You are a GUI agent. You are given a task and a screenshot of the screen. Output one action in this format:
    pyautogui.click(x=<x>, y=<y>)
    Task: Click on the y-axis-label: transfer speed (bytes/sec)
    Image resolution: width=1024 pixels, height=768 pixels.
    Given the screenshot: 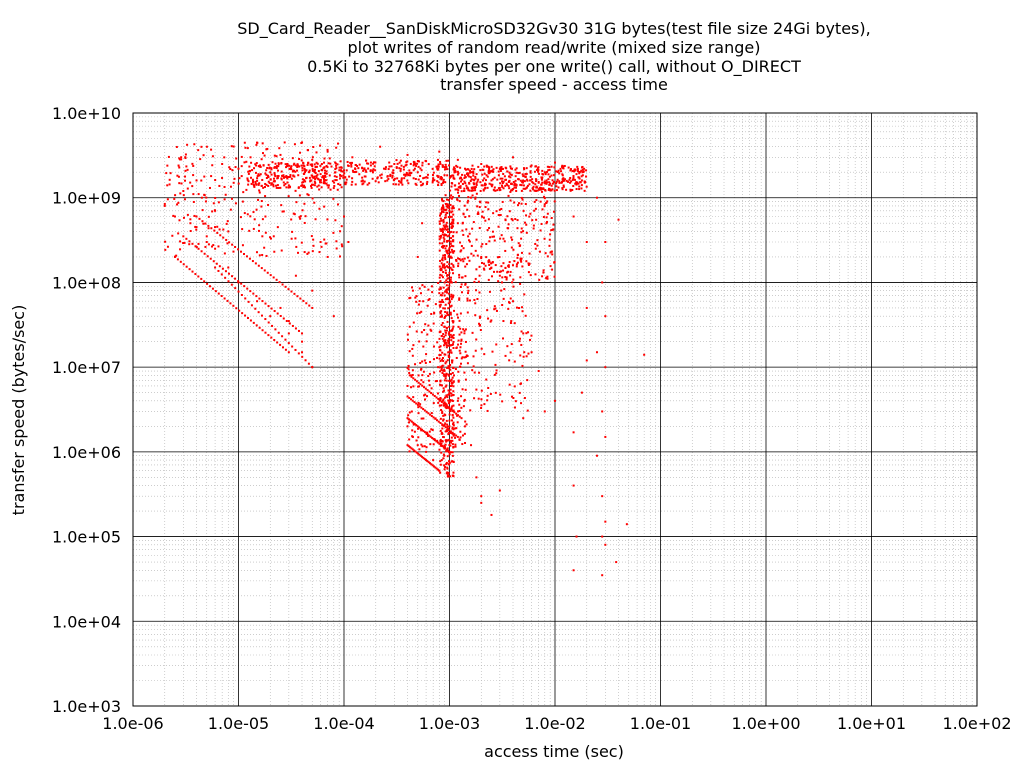 What is the action you would take?
    pyautogui.click(x=18, y=410)
    